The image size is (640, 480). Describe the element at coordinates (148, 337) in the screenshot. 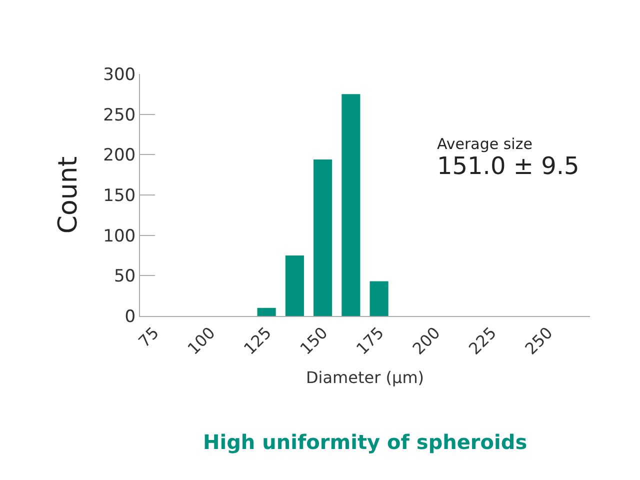

I see `x-tick-label: 75` at that location.